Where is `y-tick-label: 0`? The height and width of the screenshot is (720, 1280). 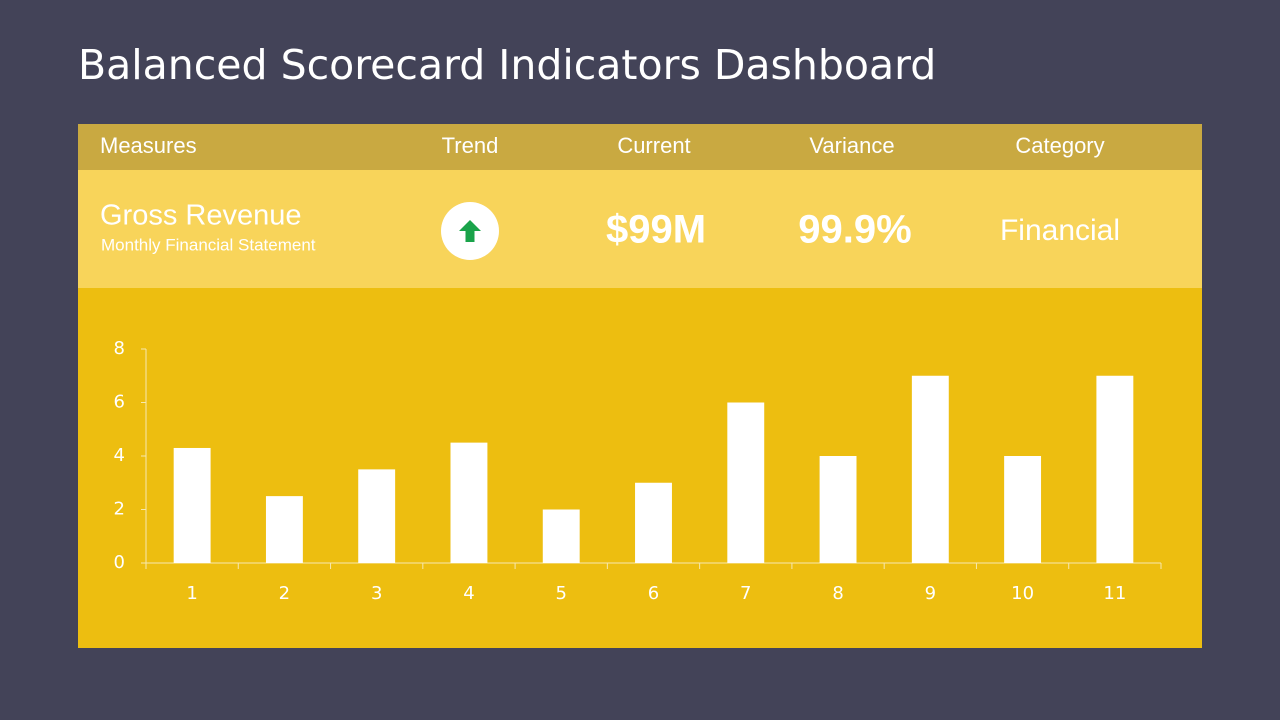 y-tick-label: 0 is located at coordinates (119, 562).